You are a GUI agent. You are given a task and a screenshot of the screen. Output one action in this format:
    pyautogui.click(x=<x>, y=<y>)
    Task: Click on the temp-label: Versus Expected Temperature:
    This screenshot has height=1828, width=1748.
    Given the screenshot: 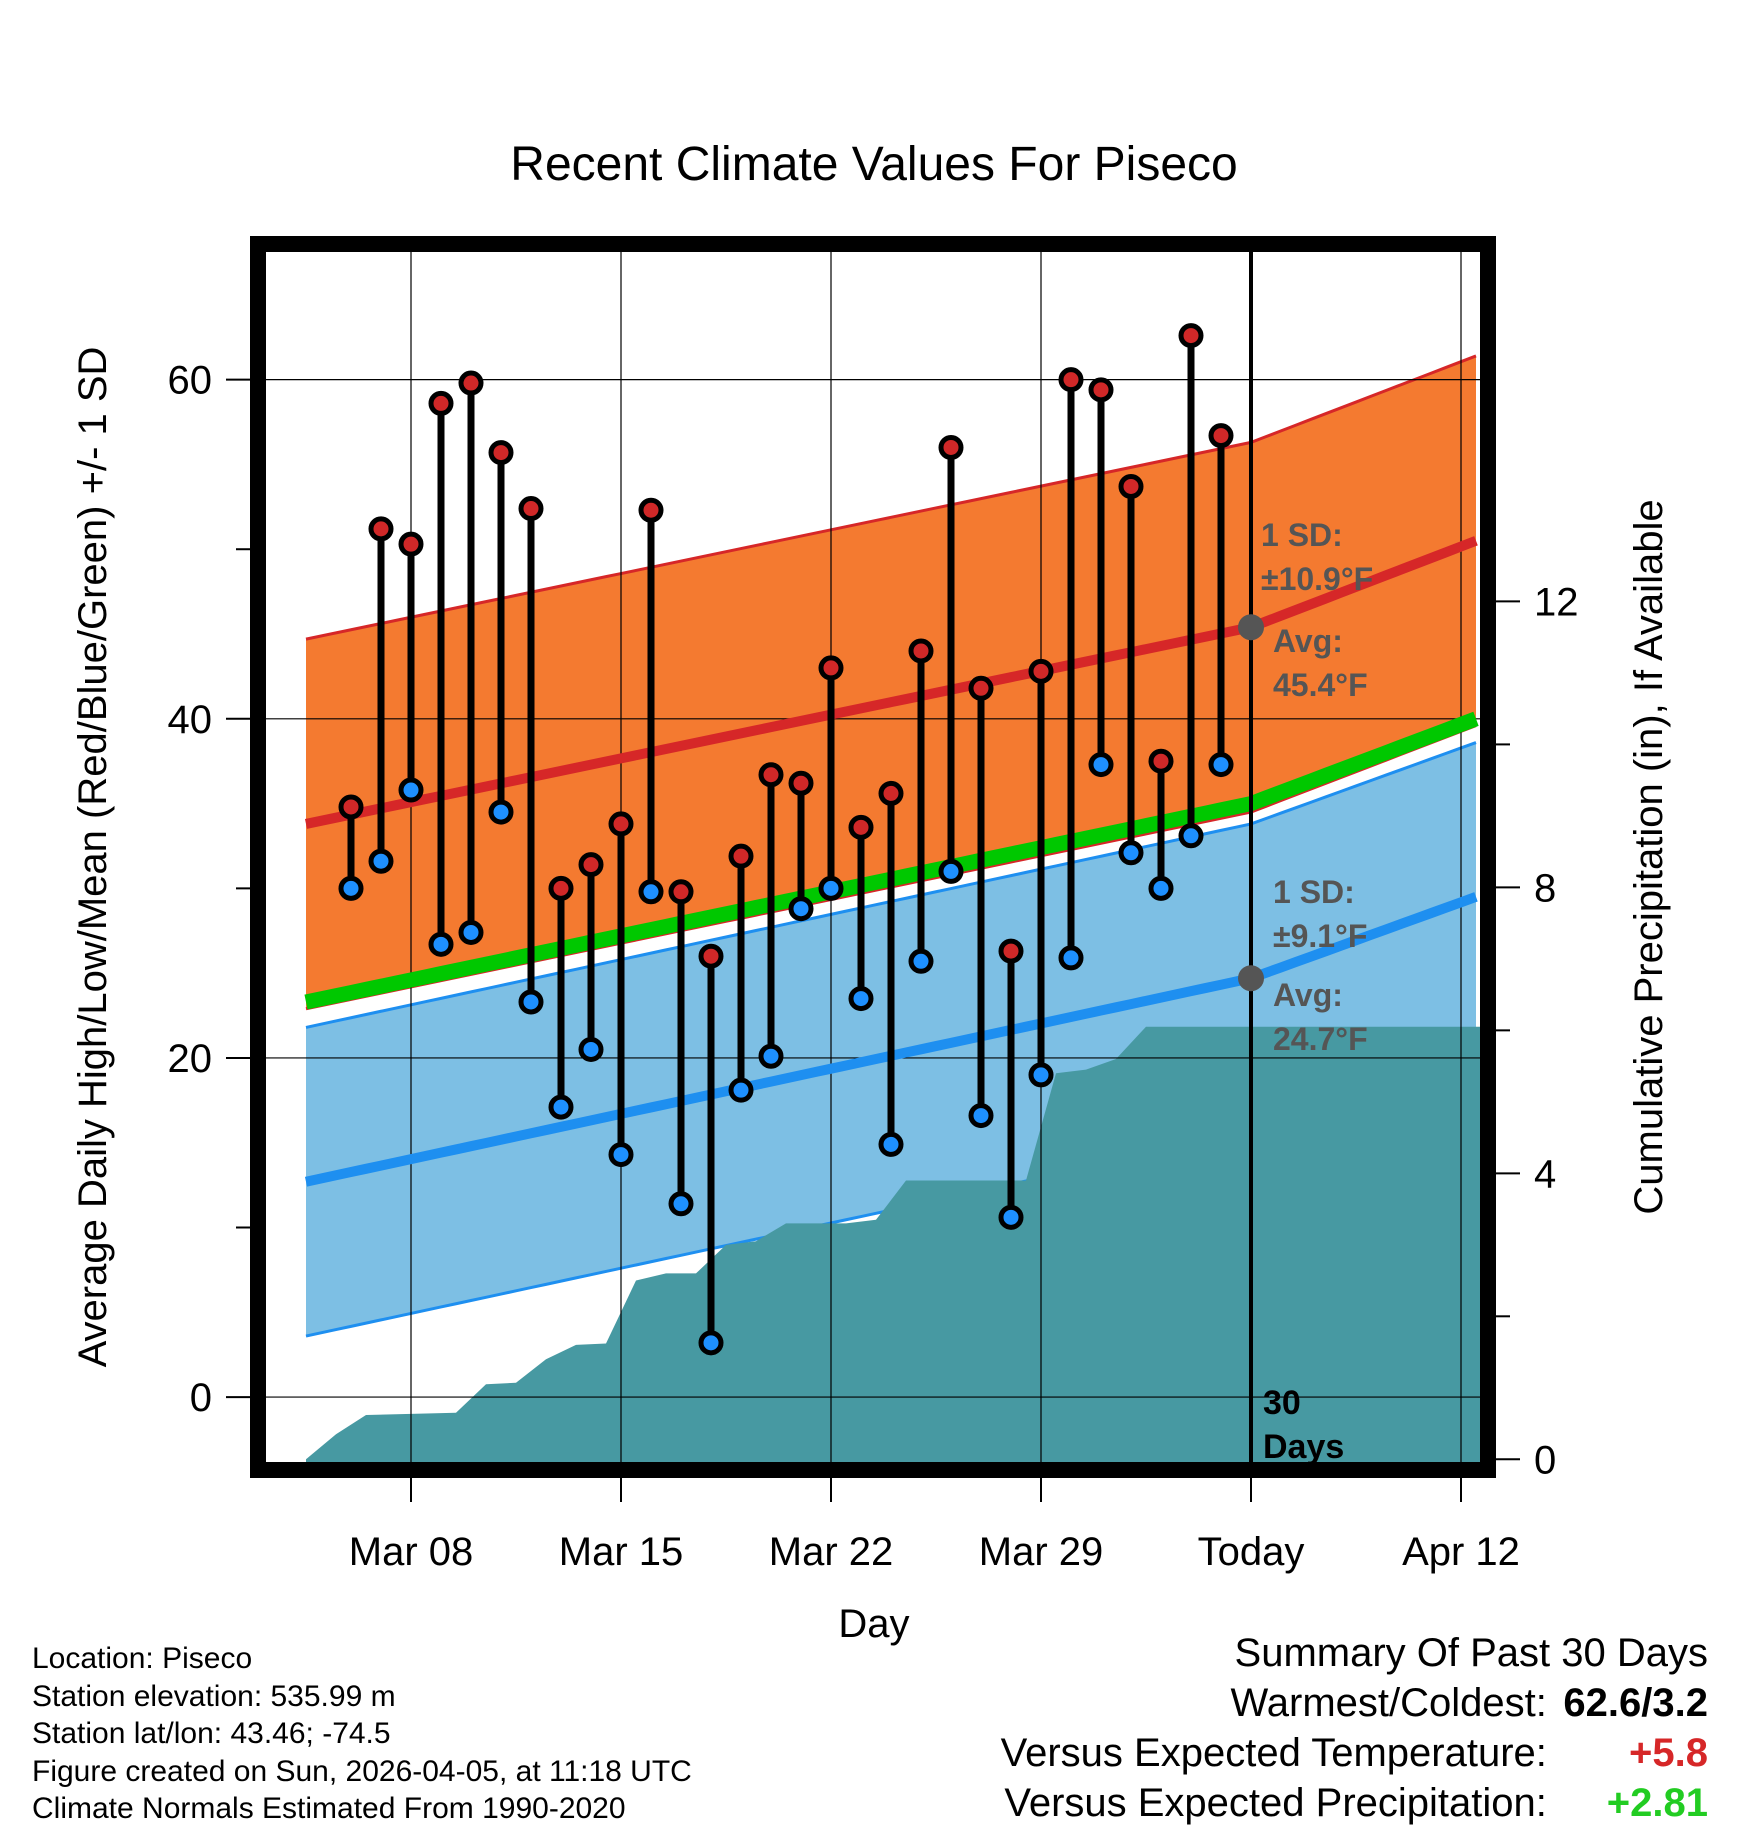 What is the action you would take?
    pyautogui.click(x=1273, y=1753)
    